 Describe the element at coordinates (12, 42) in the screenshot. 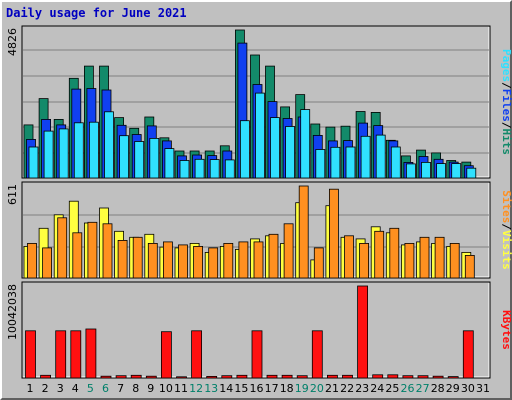

I see `y-max-label: 4826` at that location.